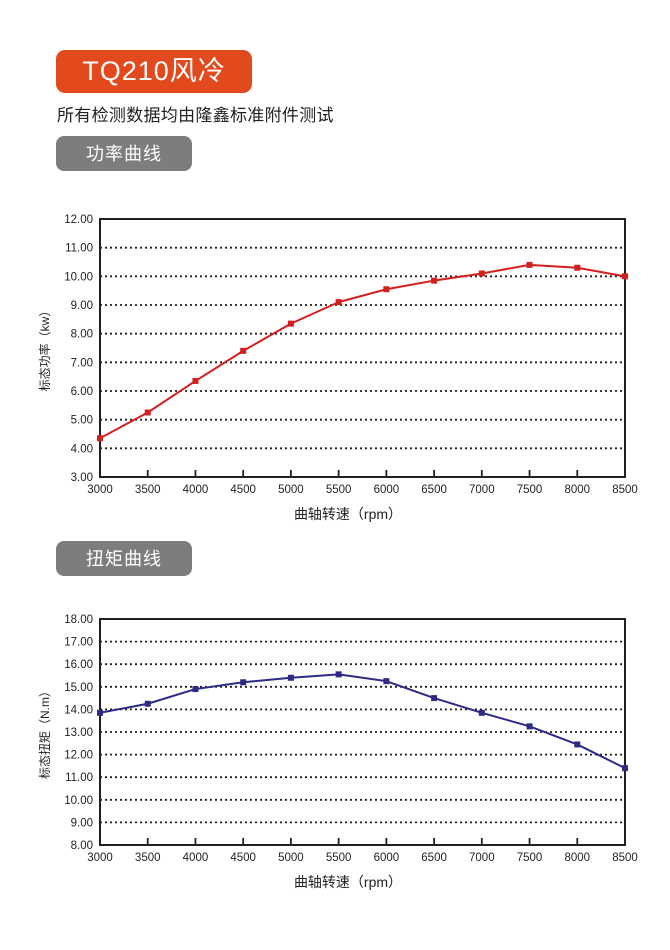  I want to click on y-axis-title: 标态扭矩（N.m）, so click(45, 732).